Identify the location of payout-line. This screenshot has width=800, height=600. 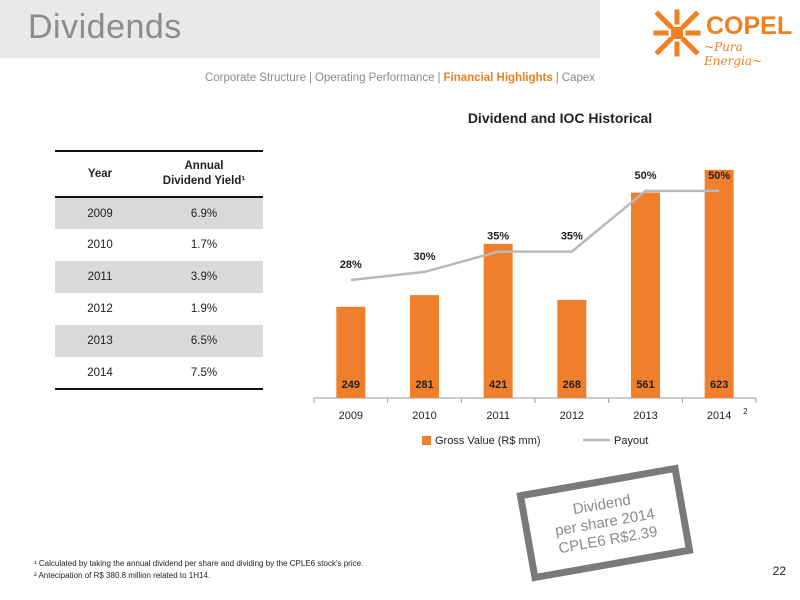
(535, 235).